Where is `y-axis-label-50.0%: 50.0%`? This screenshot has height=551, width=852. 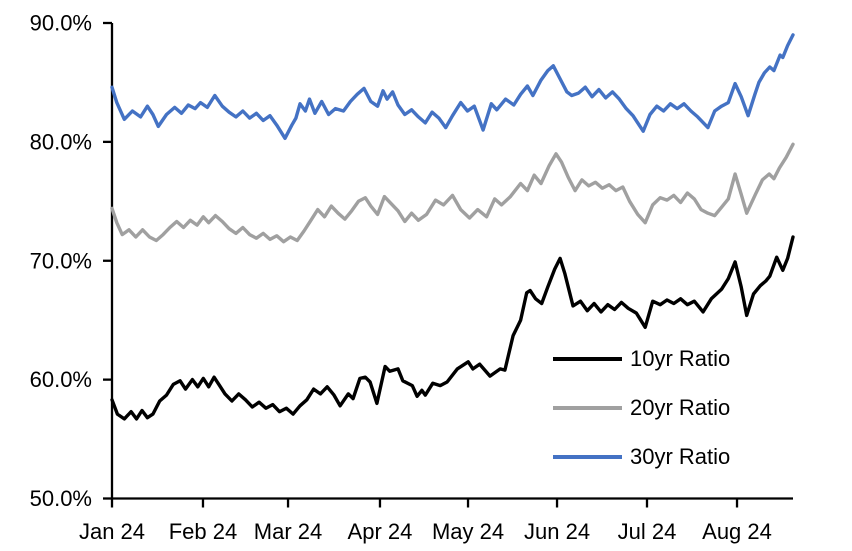
y-axis-label-50.0%: 50.0% is located at coordinates (61, 498).